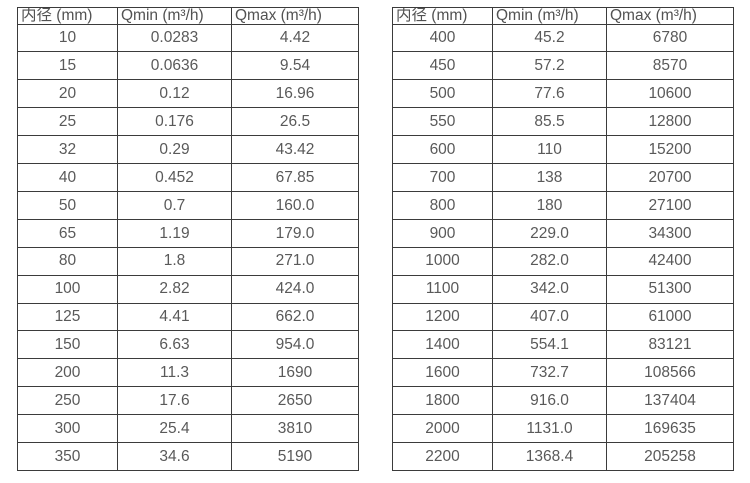 The height and width of the screenshot is (483, 750). Describe the element at coordinates (549, 345) in the screenshot. I see `table-cell: 554.1` at that location.